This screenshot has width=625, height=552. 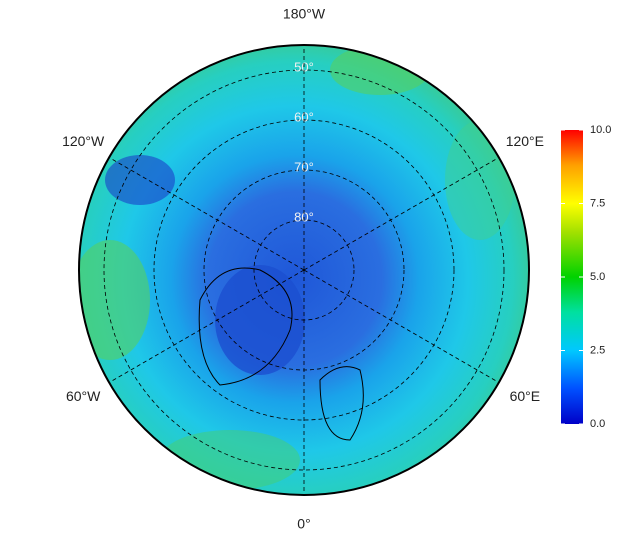 What do you see at coordinates (83, 396) in the screenshot?
I see `longitude-label: 60°W` at bounding box center [83, 396].